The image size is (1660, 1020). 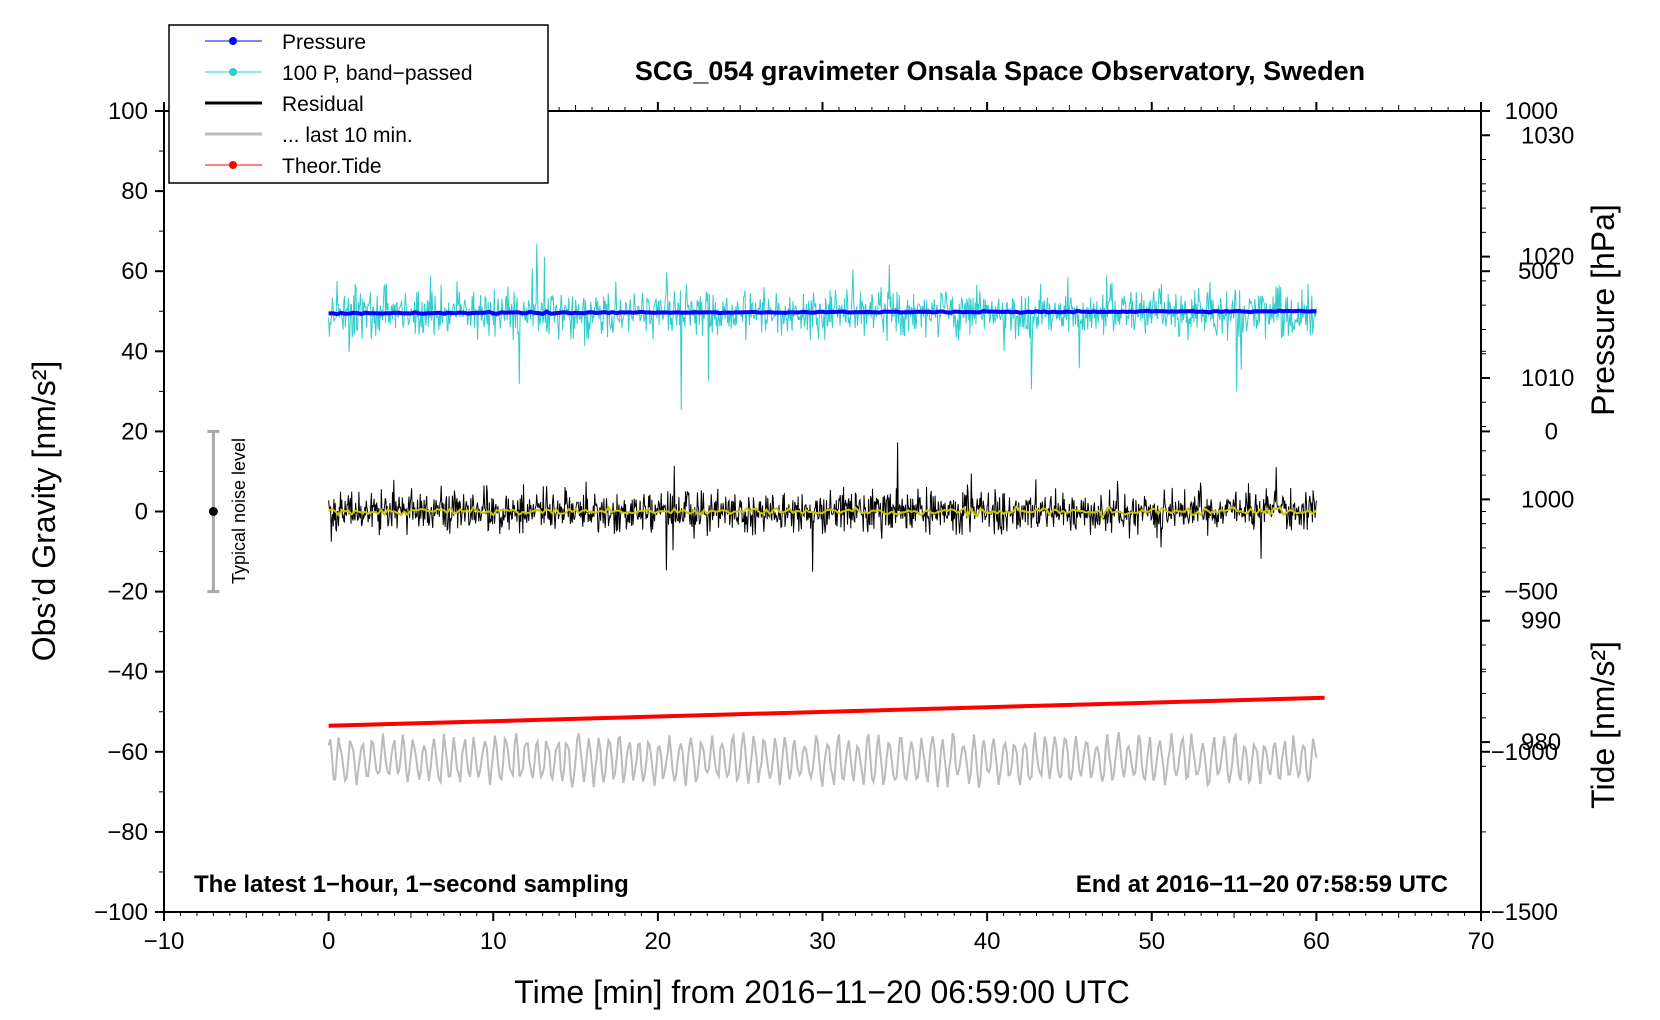 What do you see at coordinates (822, 312) in the screenshot?
I see `series-pressure` at bounding box center [822, 312].